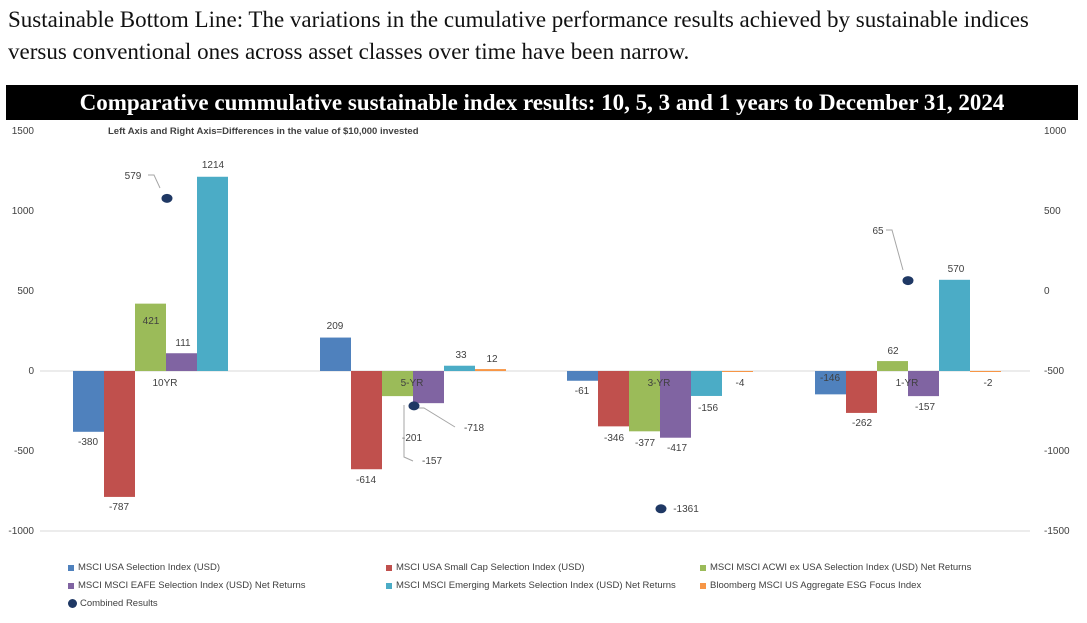  Describe the element at coordinates (830, 378) in the screenshot. I see `bar-value-label: -146` at that location.